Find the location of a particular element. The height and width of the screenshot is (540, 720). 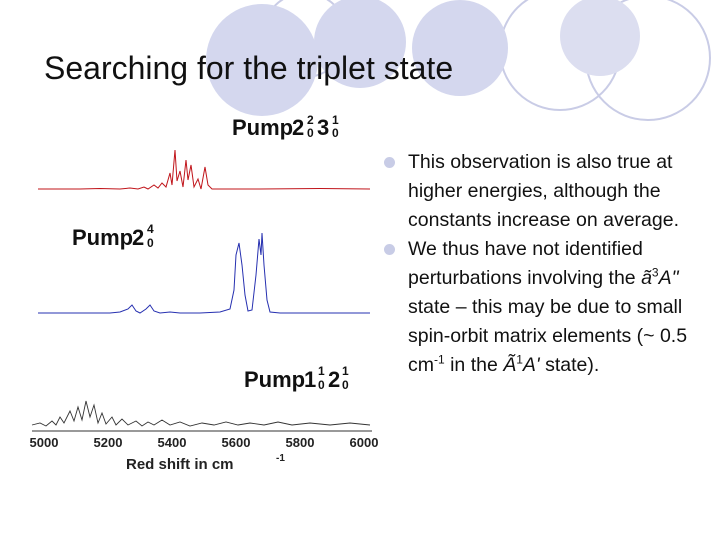

svg-text: 3 is located at coordinates (323, 127).